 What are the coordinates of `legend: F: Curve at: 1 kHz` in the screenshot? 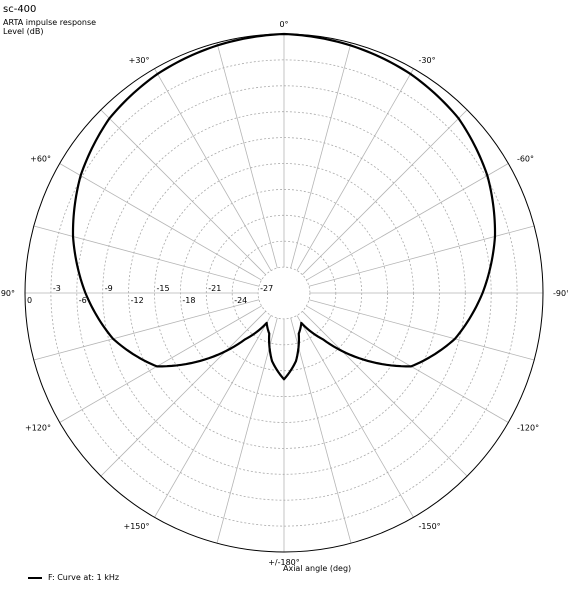 It's located at (73, 577).